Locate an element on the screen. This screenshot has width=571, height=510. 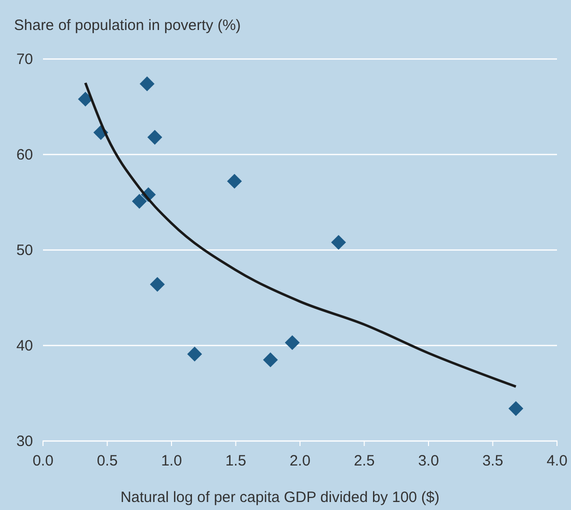
x-tick-label: 3.5 is located at coordinates (493, 461).